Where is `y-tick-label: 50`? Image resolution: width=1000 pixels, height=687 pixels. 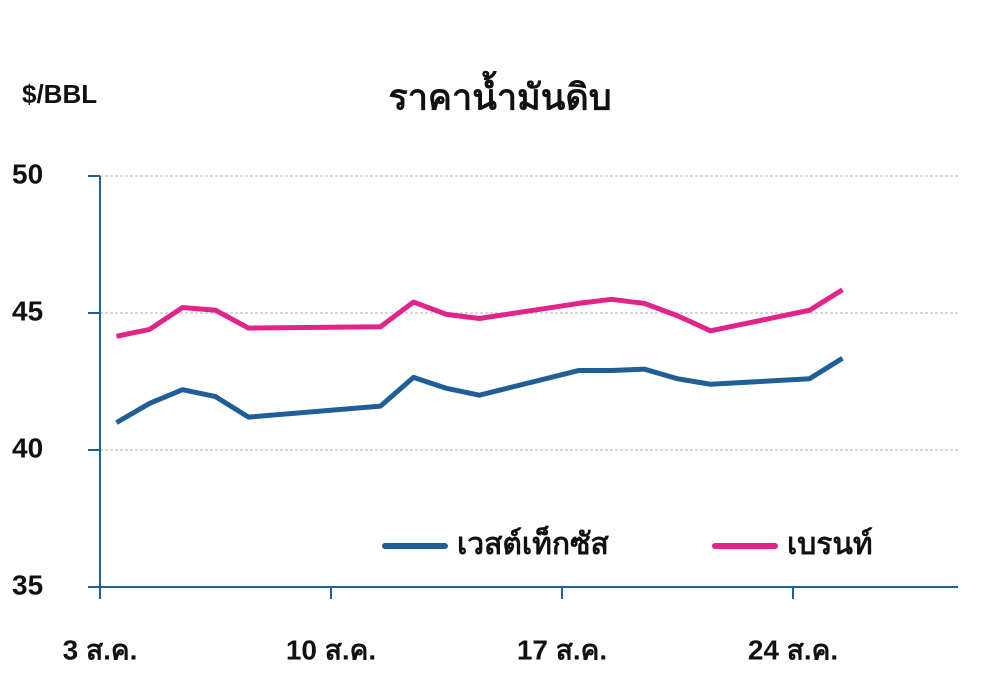 y-tick-label: 50 is located at coordinates (27, 173).